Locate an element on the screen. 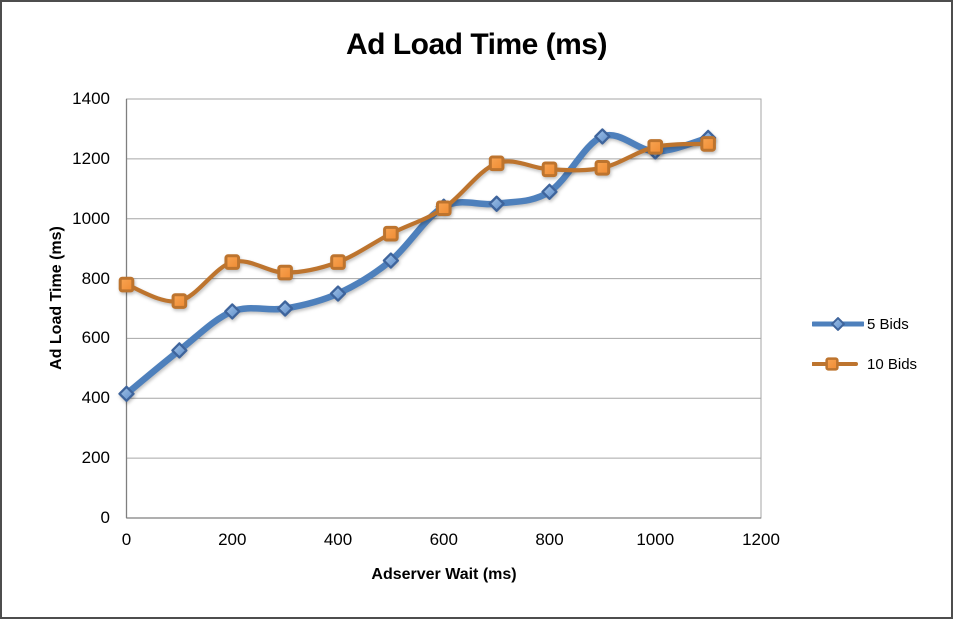 This screenshot has width=953, height=619. y-tick-label: 800 is located at coordinates (95, 278).